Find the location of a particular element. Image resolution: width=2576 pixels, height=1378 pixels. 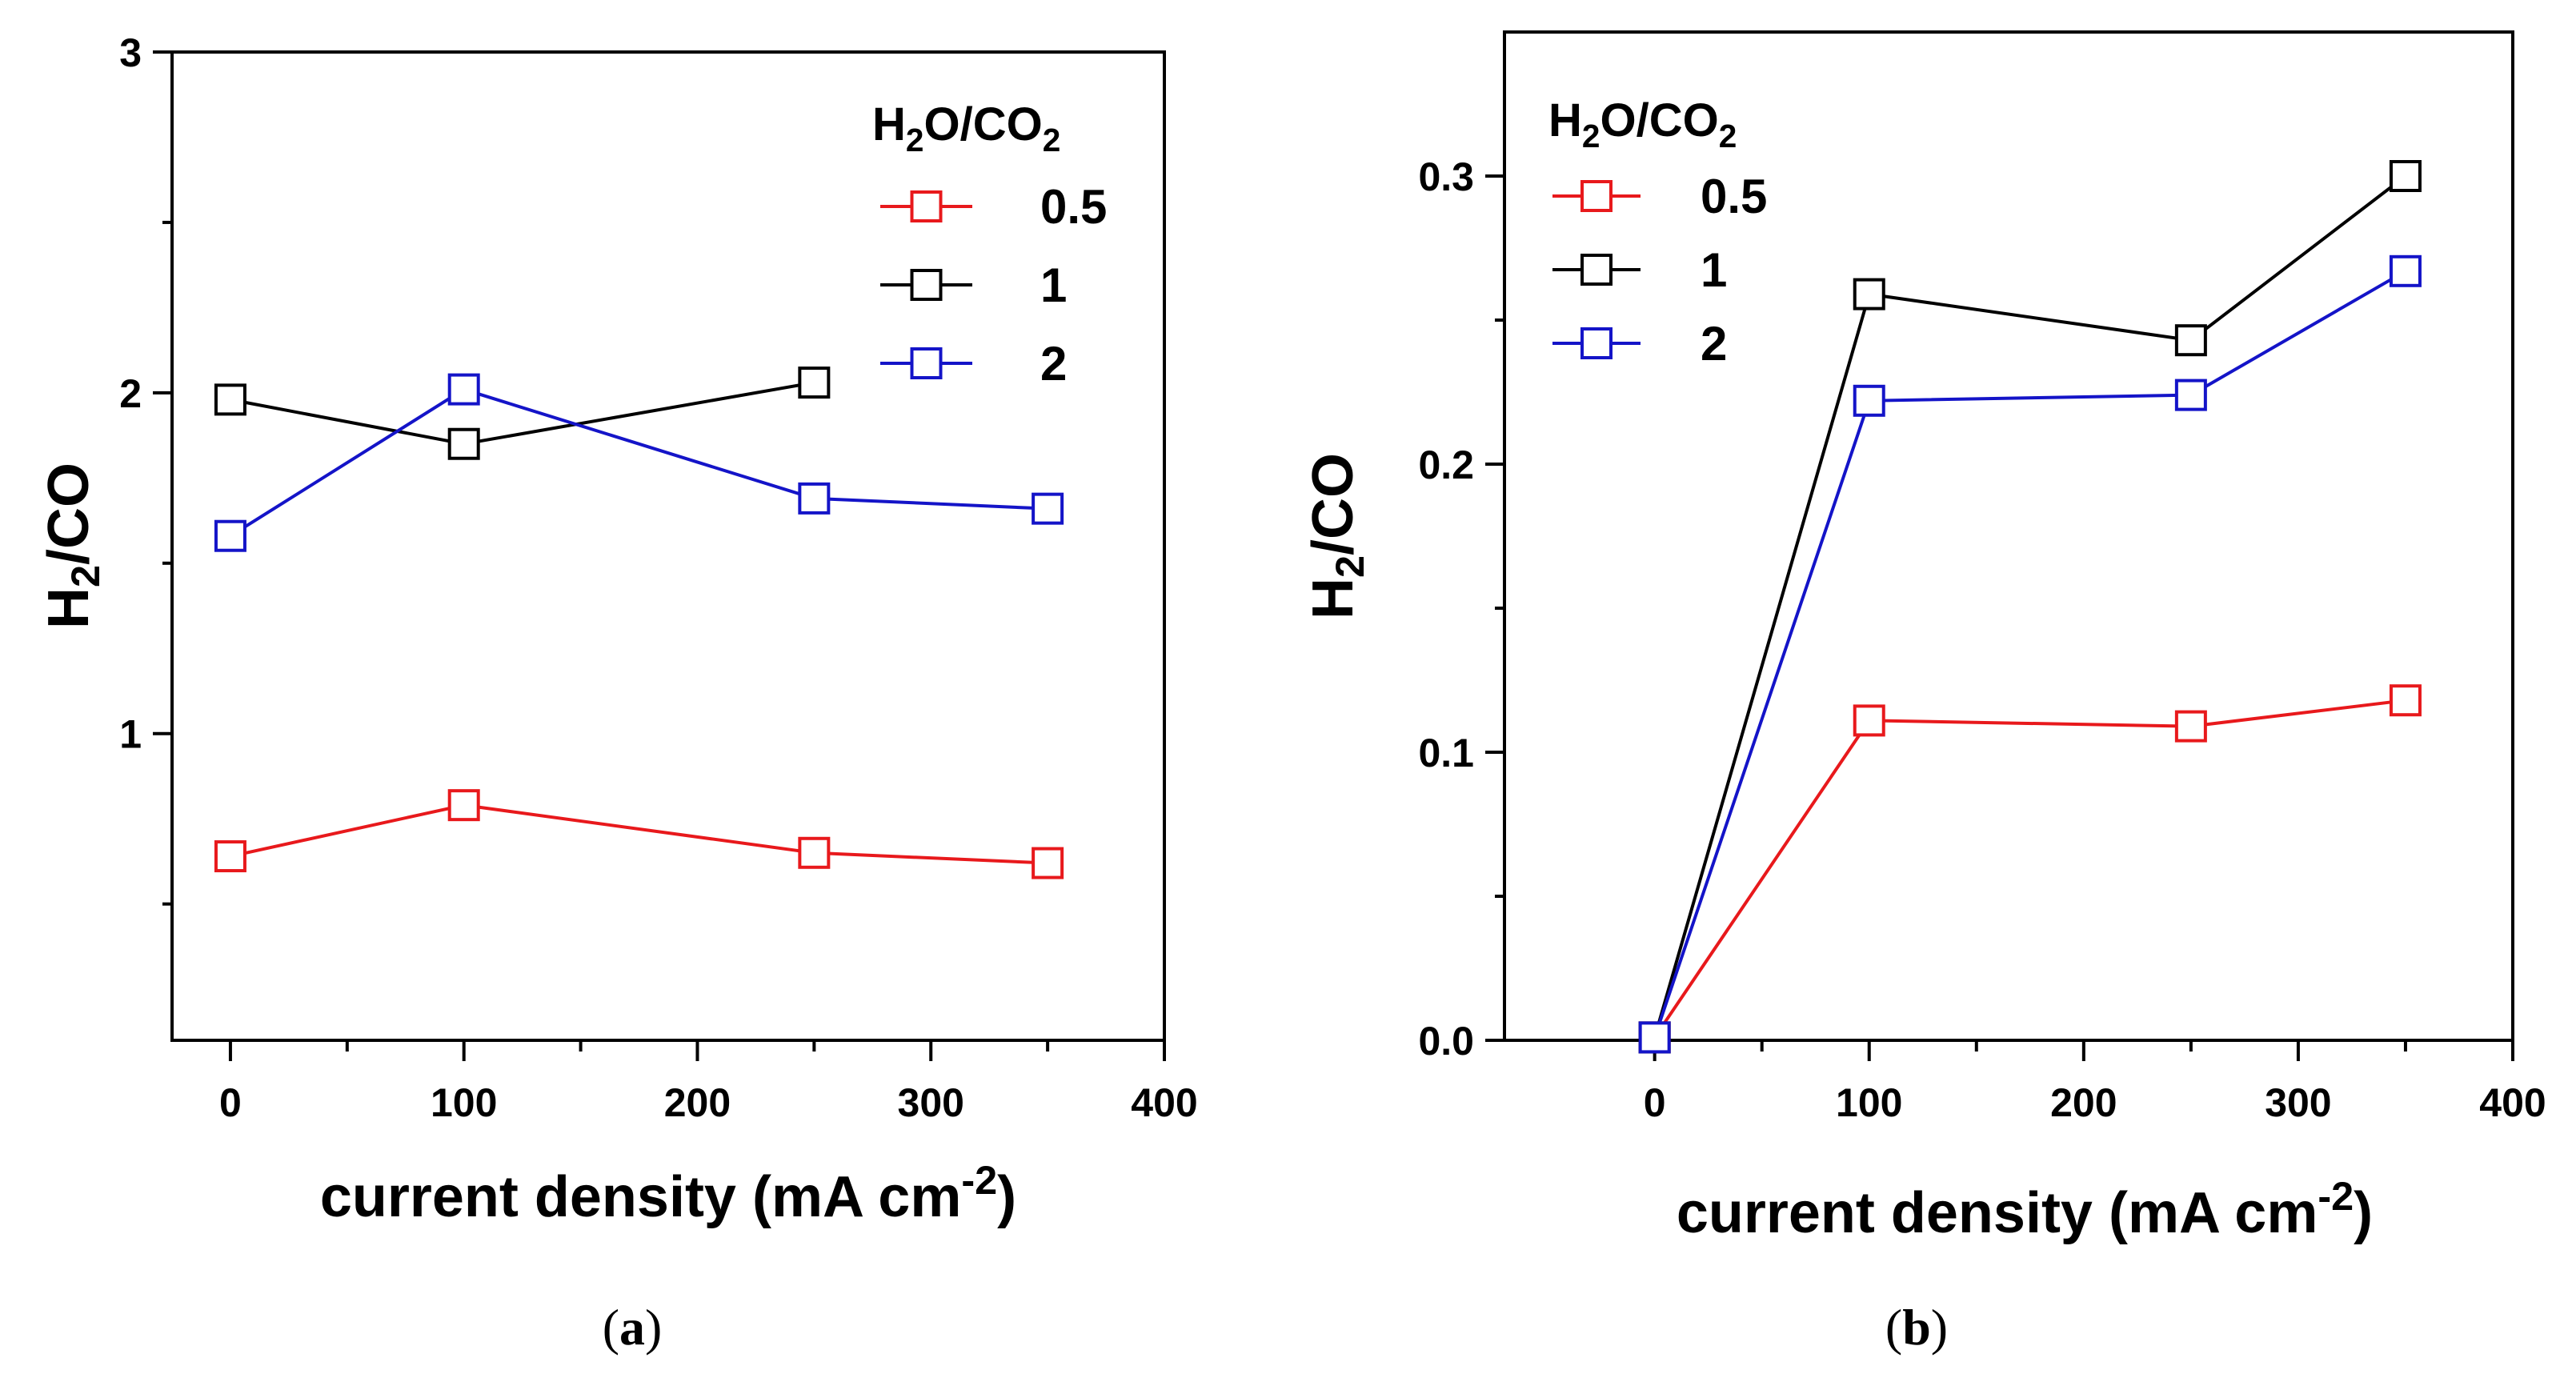

chart-a-ylabel: H2/CO is located at coordinates (72, 546).